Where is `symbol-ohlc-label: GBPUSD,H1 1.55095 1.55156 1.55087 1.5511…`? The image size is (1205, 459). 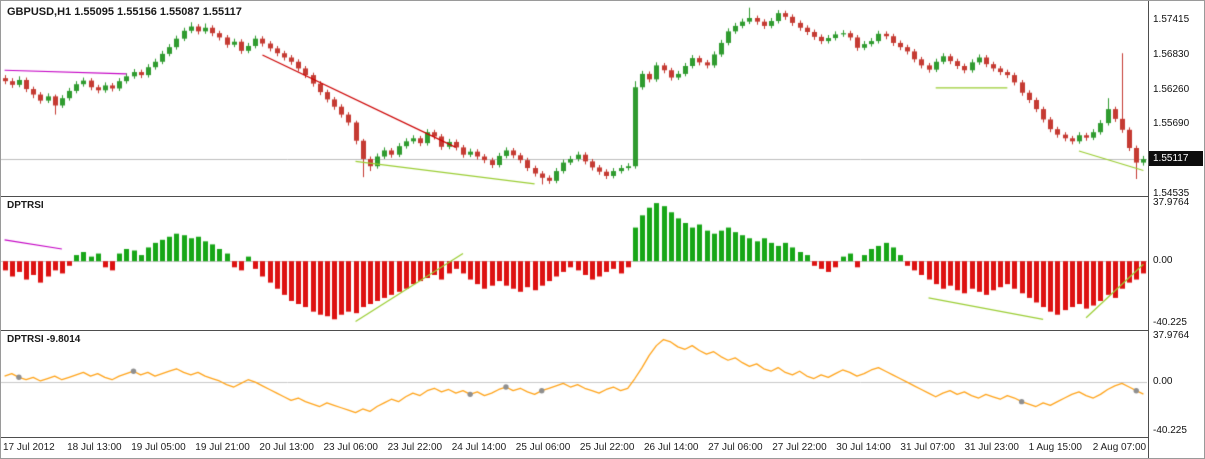 symbol-ohlc-label: GBPUSD,H1 1.55095 1.55156 1.55087 1.5511… is located at coordinates (124, 12).